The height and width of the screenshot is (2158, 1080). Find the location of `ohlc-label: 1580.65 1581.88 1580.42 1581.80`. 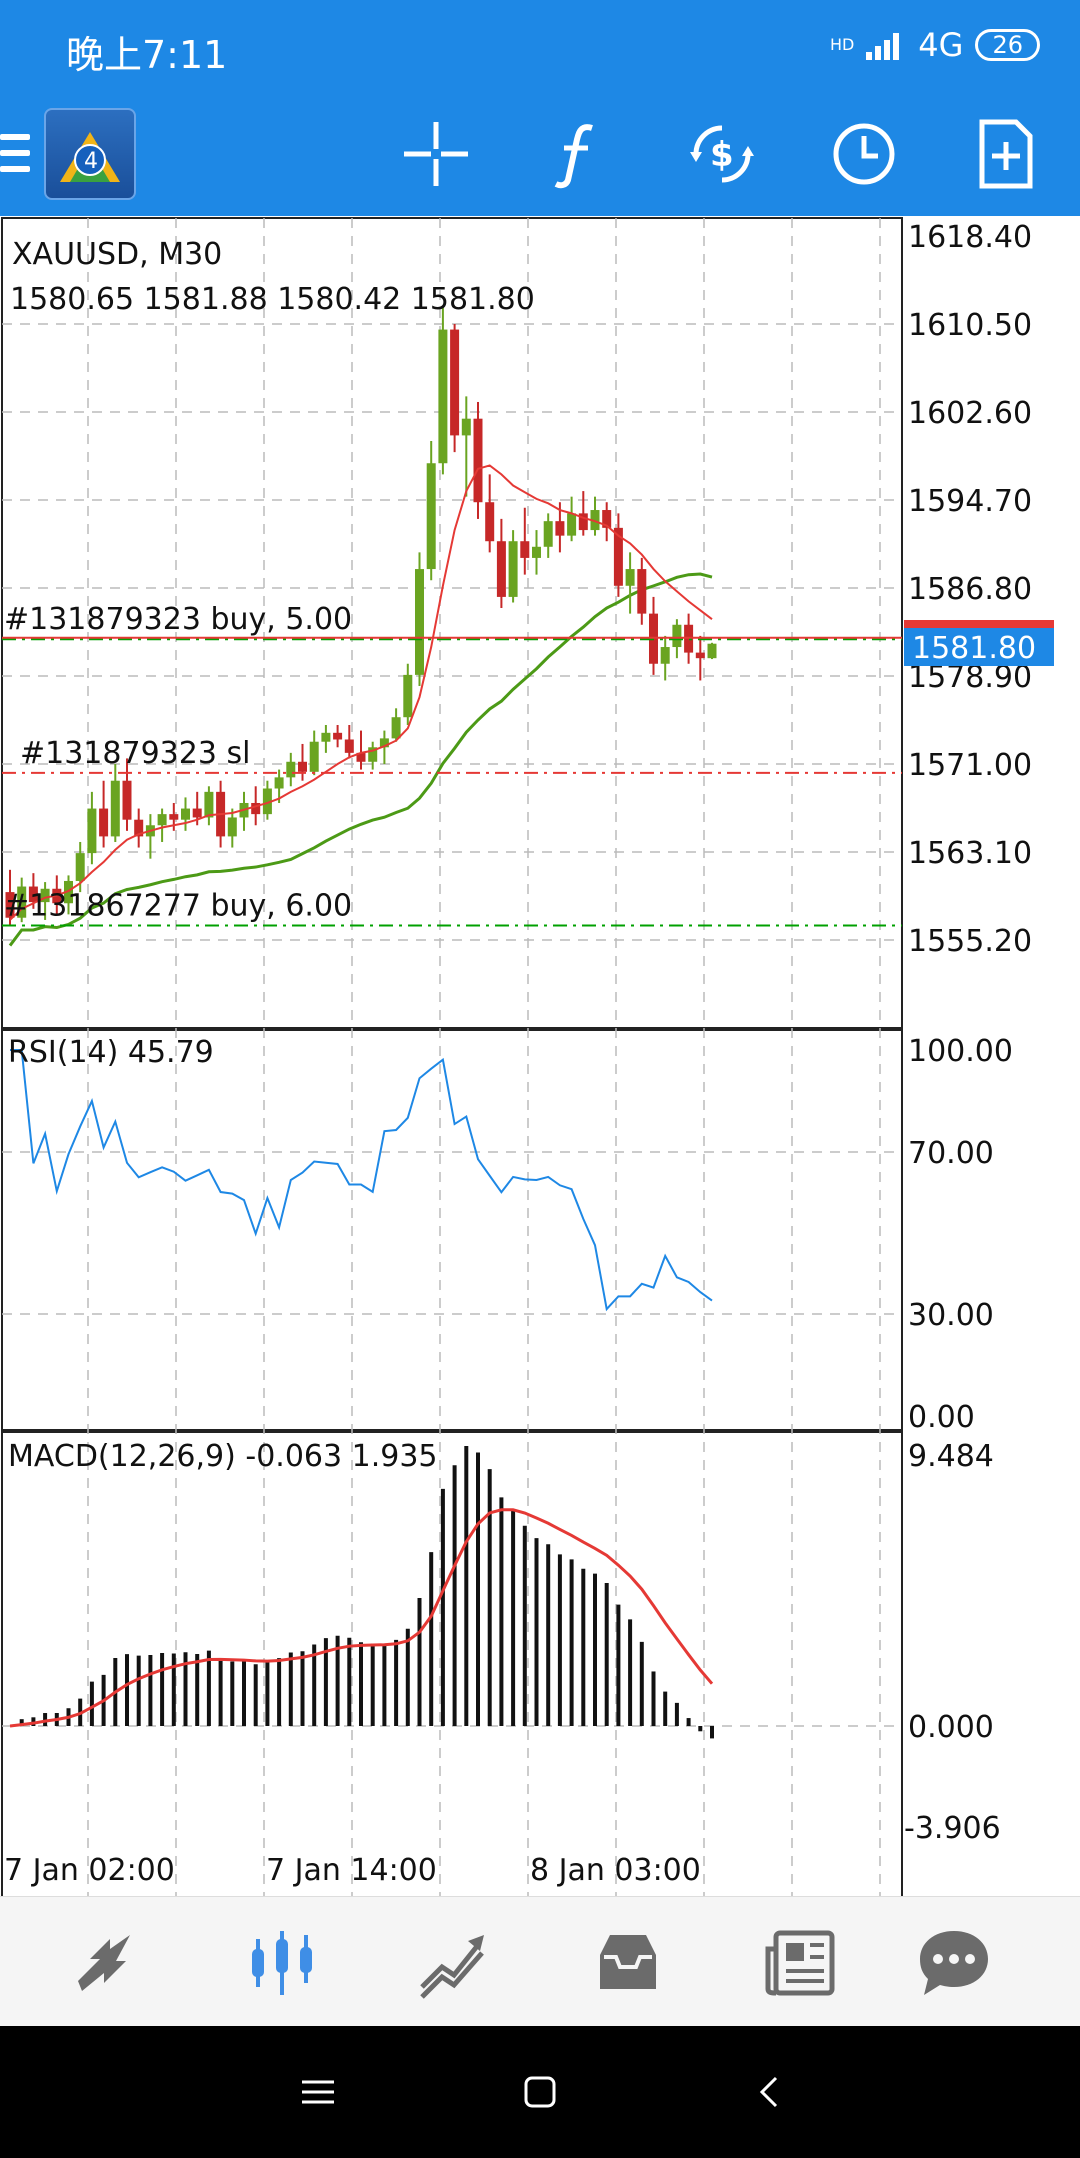

ohlc-label: 1580.65 1581.88 1580.42 1581.80 is located at coordinates (272, 299).